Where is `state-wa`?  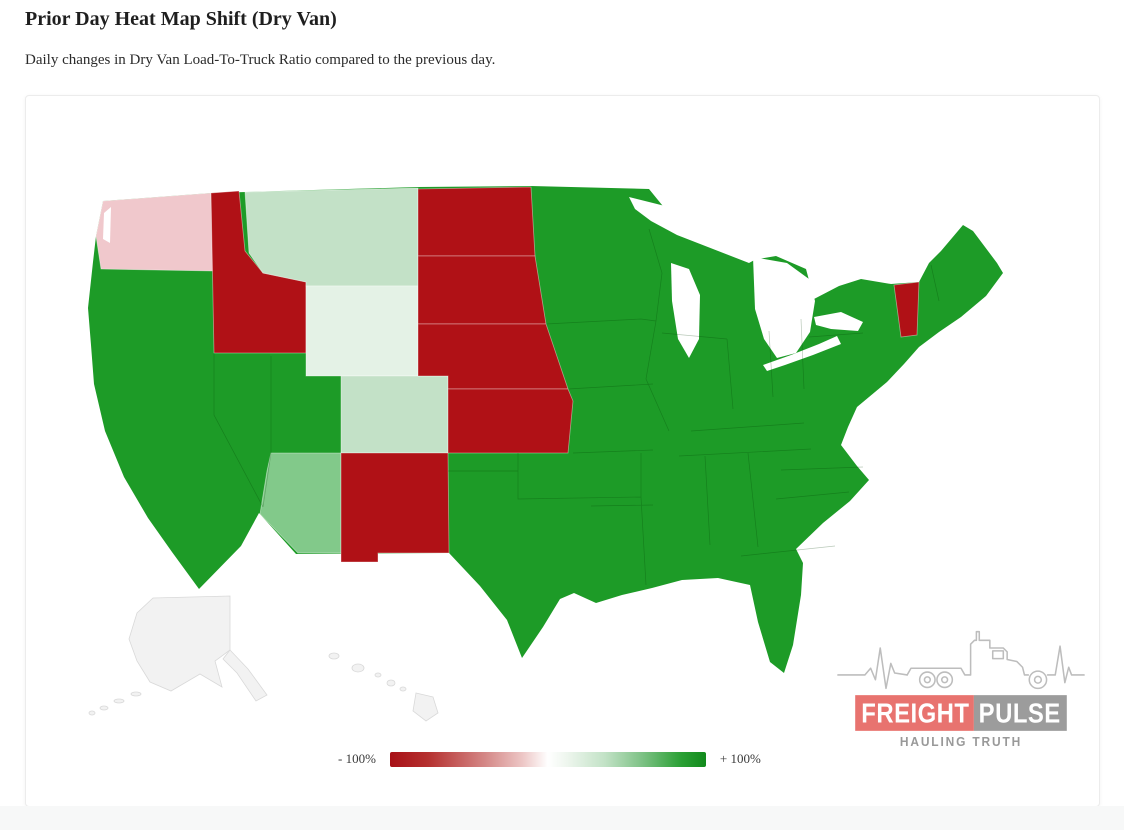 state-wa is located at coordinates (154, 232).